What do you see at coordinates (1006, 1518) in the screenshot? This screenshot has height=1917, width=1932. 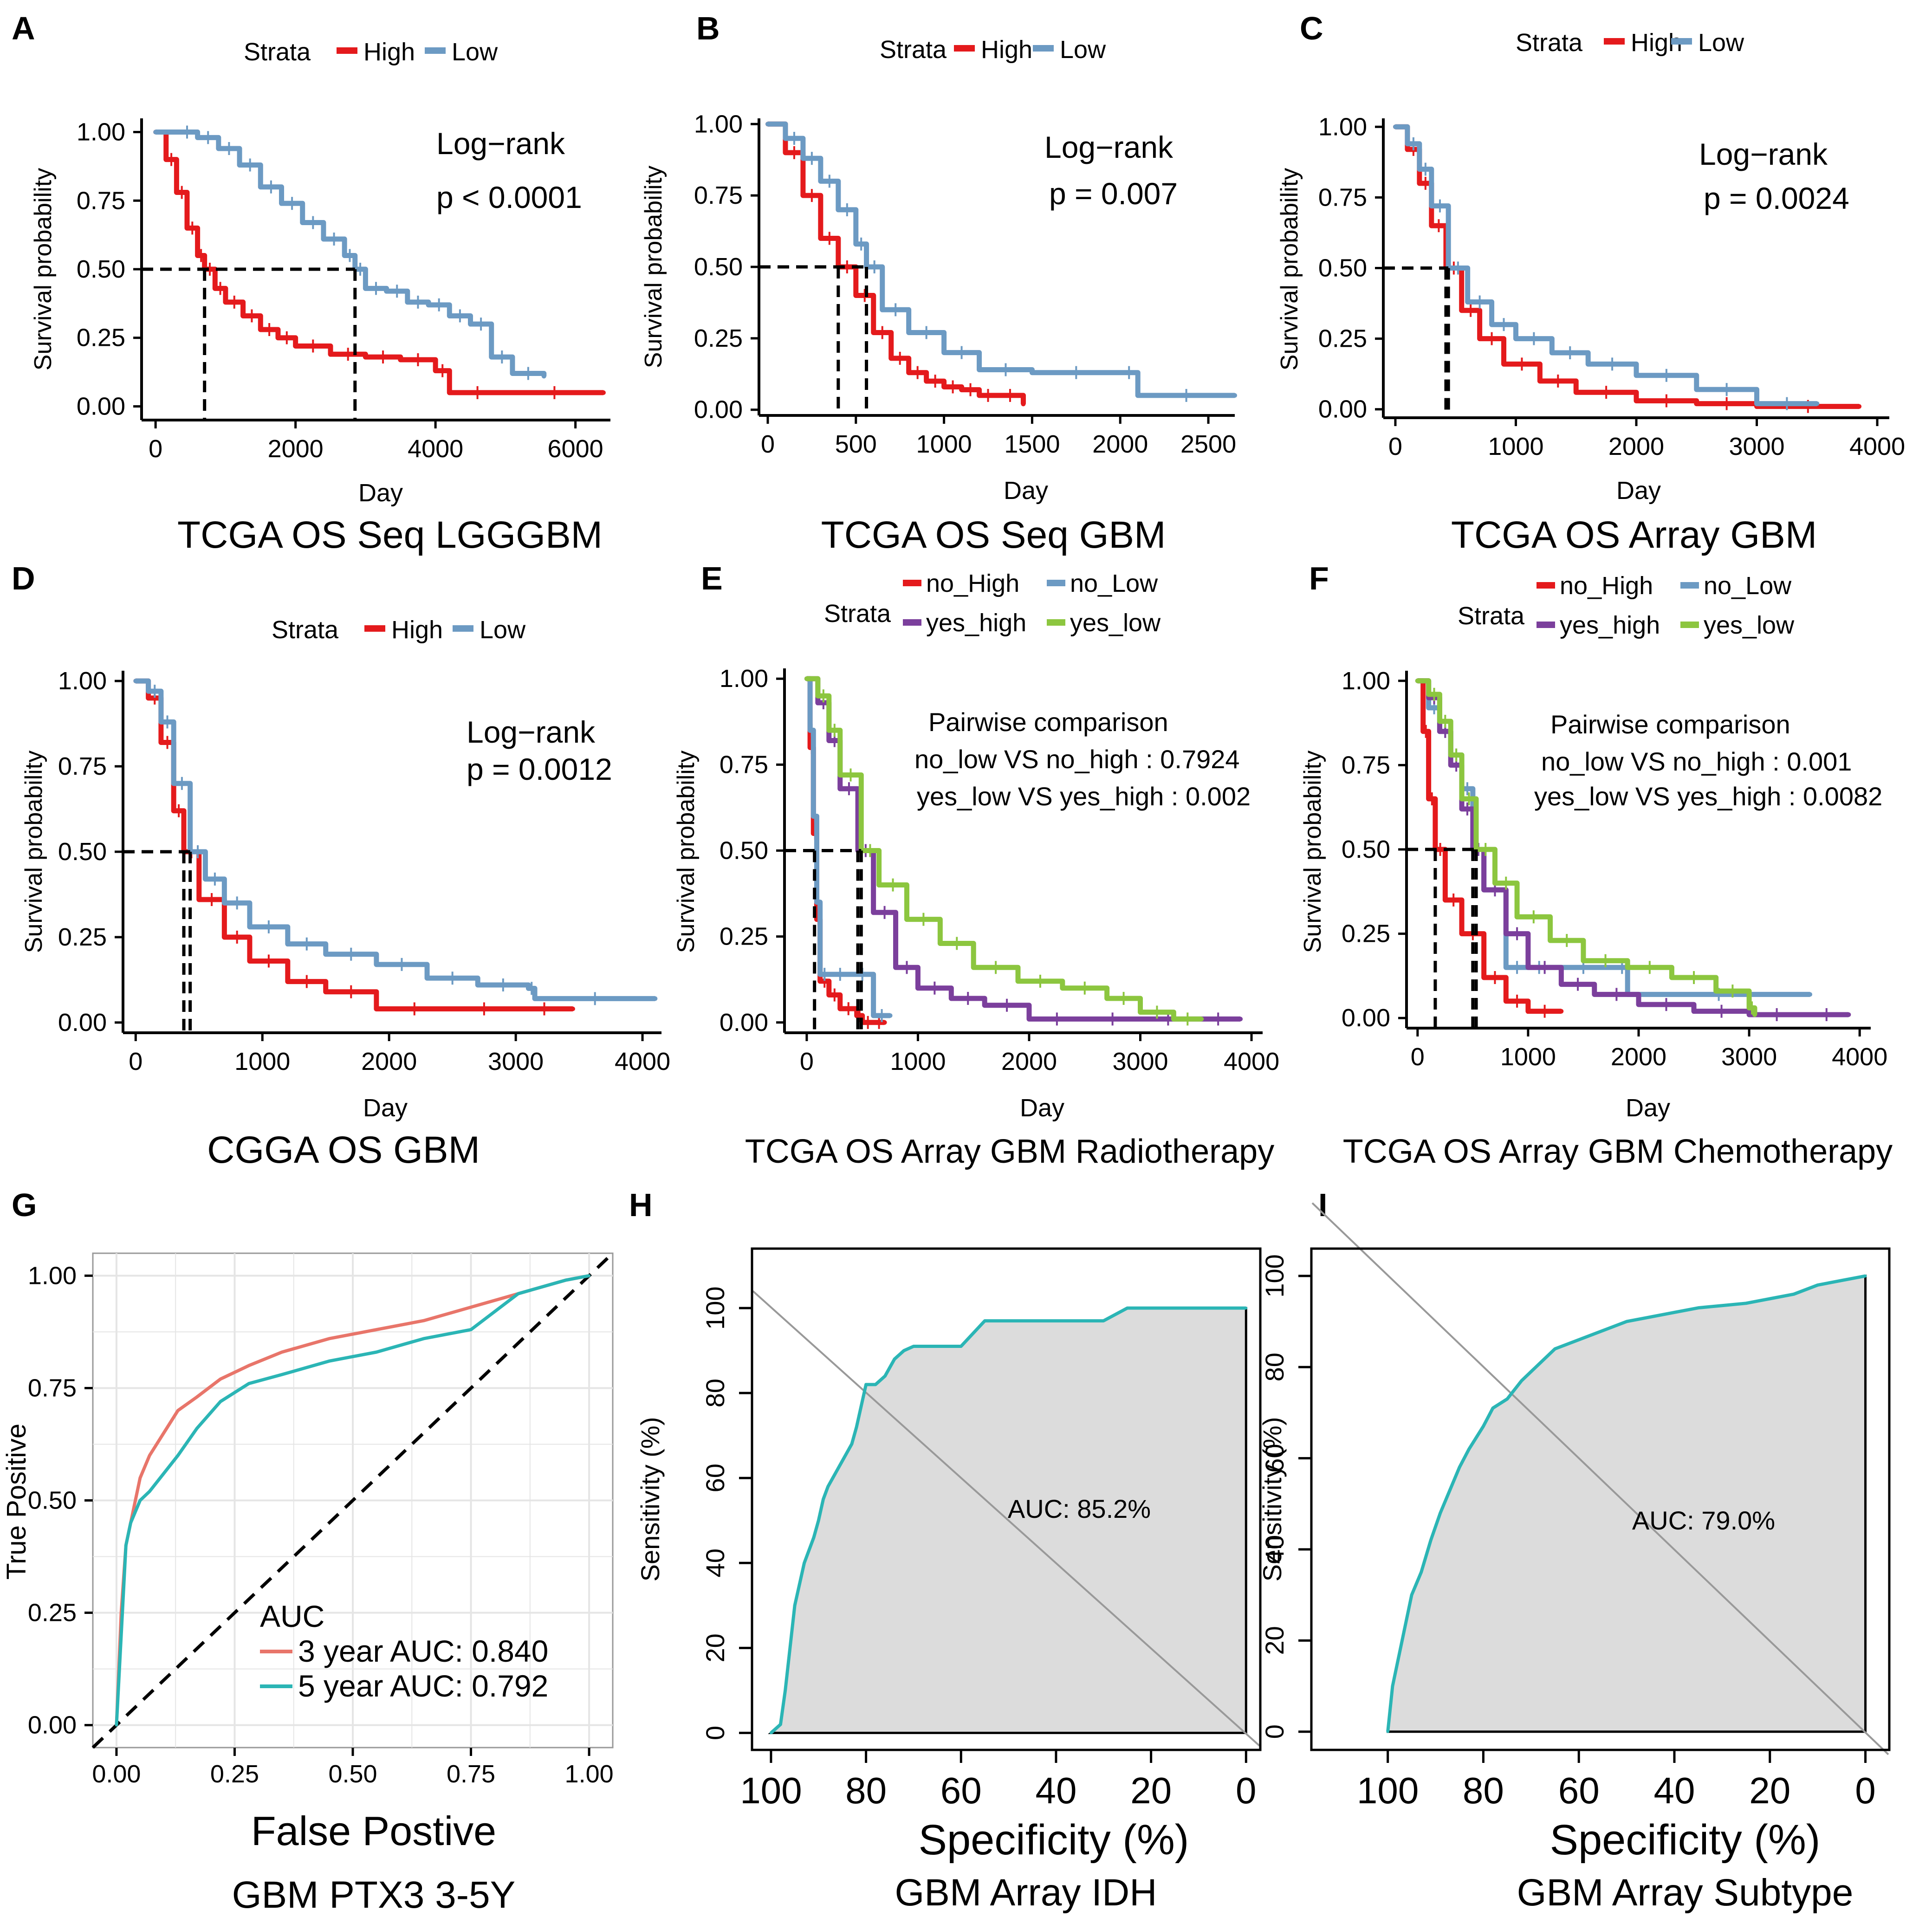 I see `reference-diagonal` at bounding box center [1006, 1518].